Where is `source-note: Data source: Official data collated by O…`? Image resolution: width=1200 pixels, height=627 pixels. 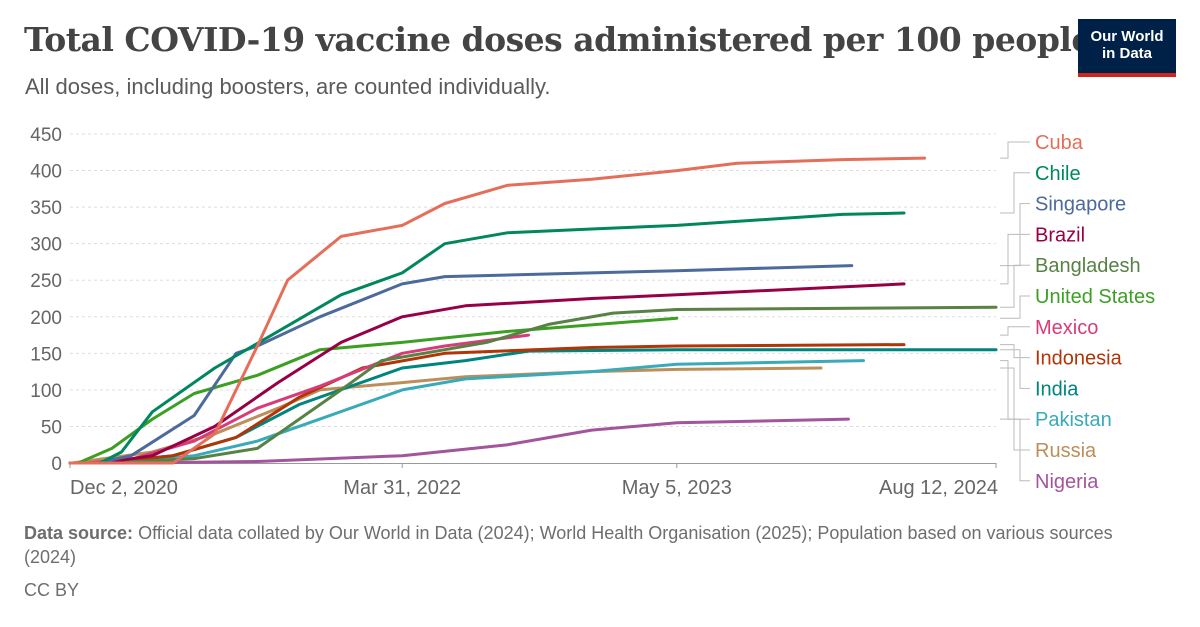 source-note: Data source: Official data collated by O… is located at coordinates (594, 545).